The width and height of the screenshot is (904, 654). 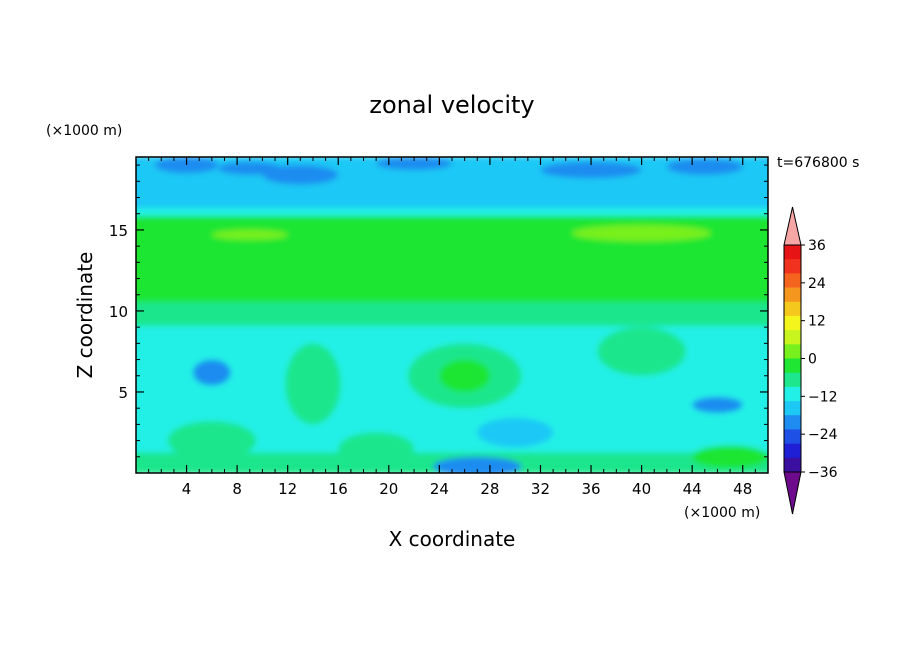 What do you see at coordinates (84, 131) in the screenshot?
I see `y-unit-label: (×1000 m)` at bounding box center [84, 131].